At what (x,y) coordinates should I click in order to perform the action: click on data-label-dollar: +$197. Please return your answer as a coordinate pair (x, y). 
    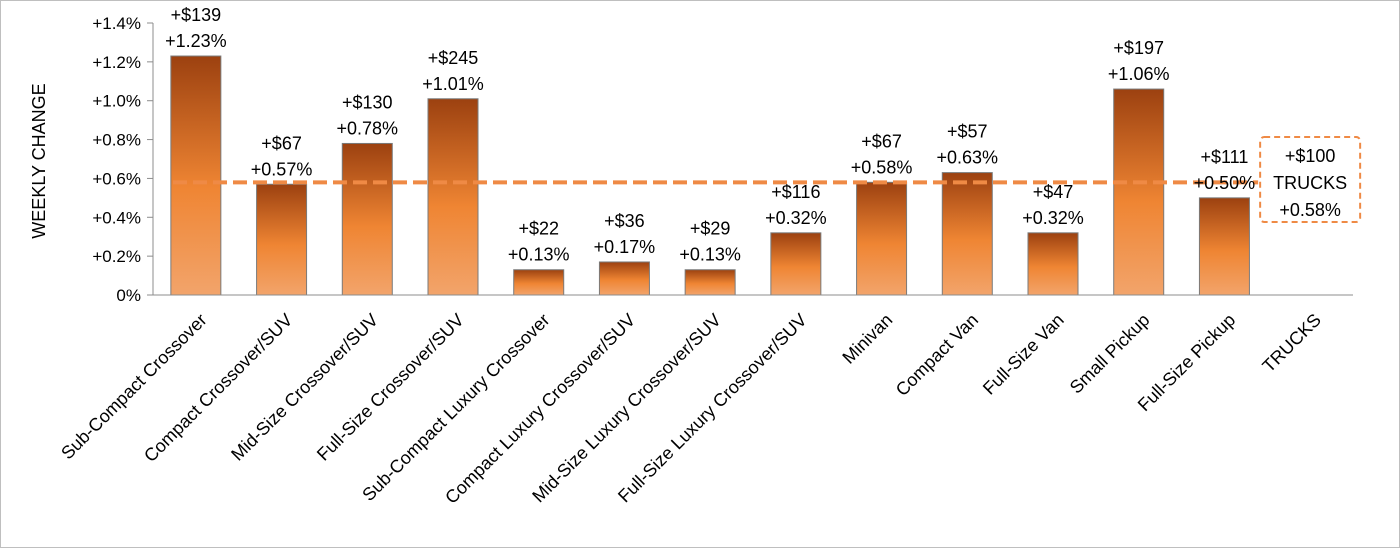
    Looking at the image, I should click on (1138, 48).